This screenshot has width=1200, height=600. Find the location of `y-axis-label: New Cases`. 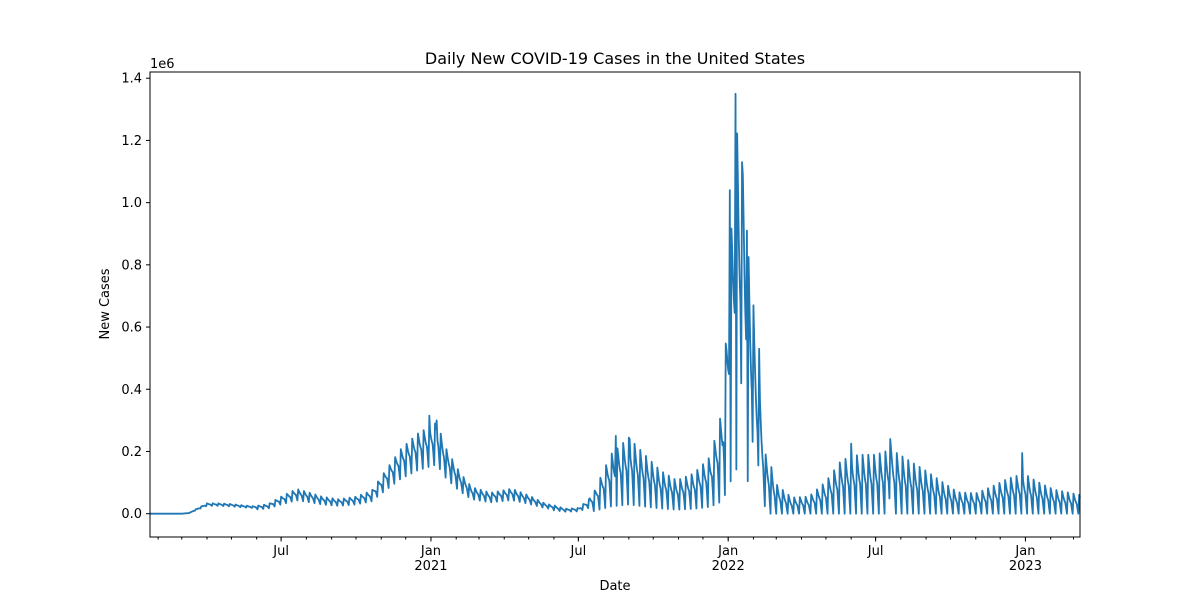

y-axis-label: New Cases is located at coordinates (105, 303).